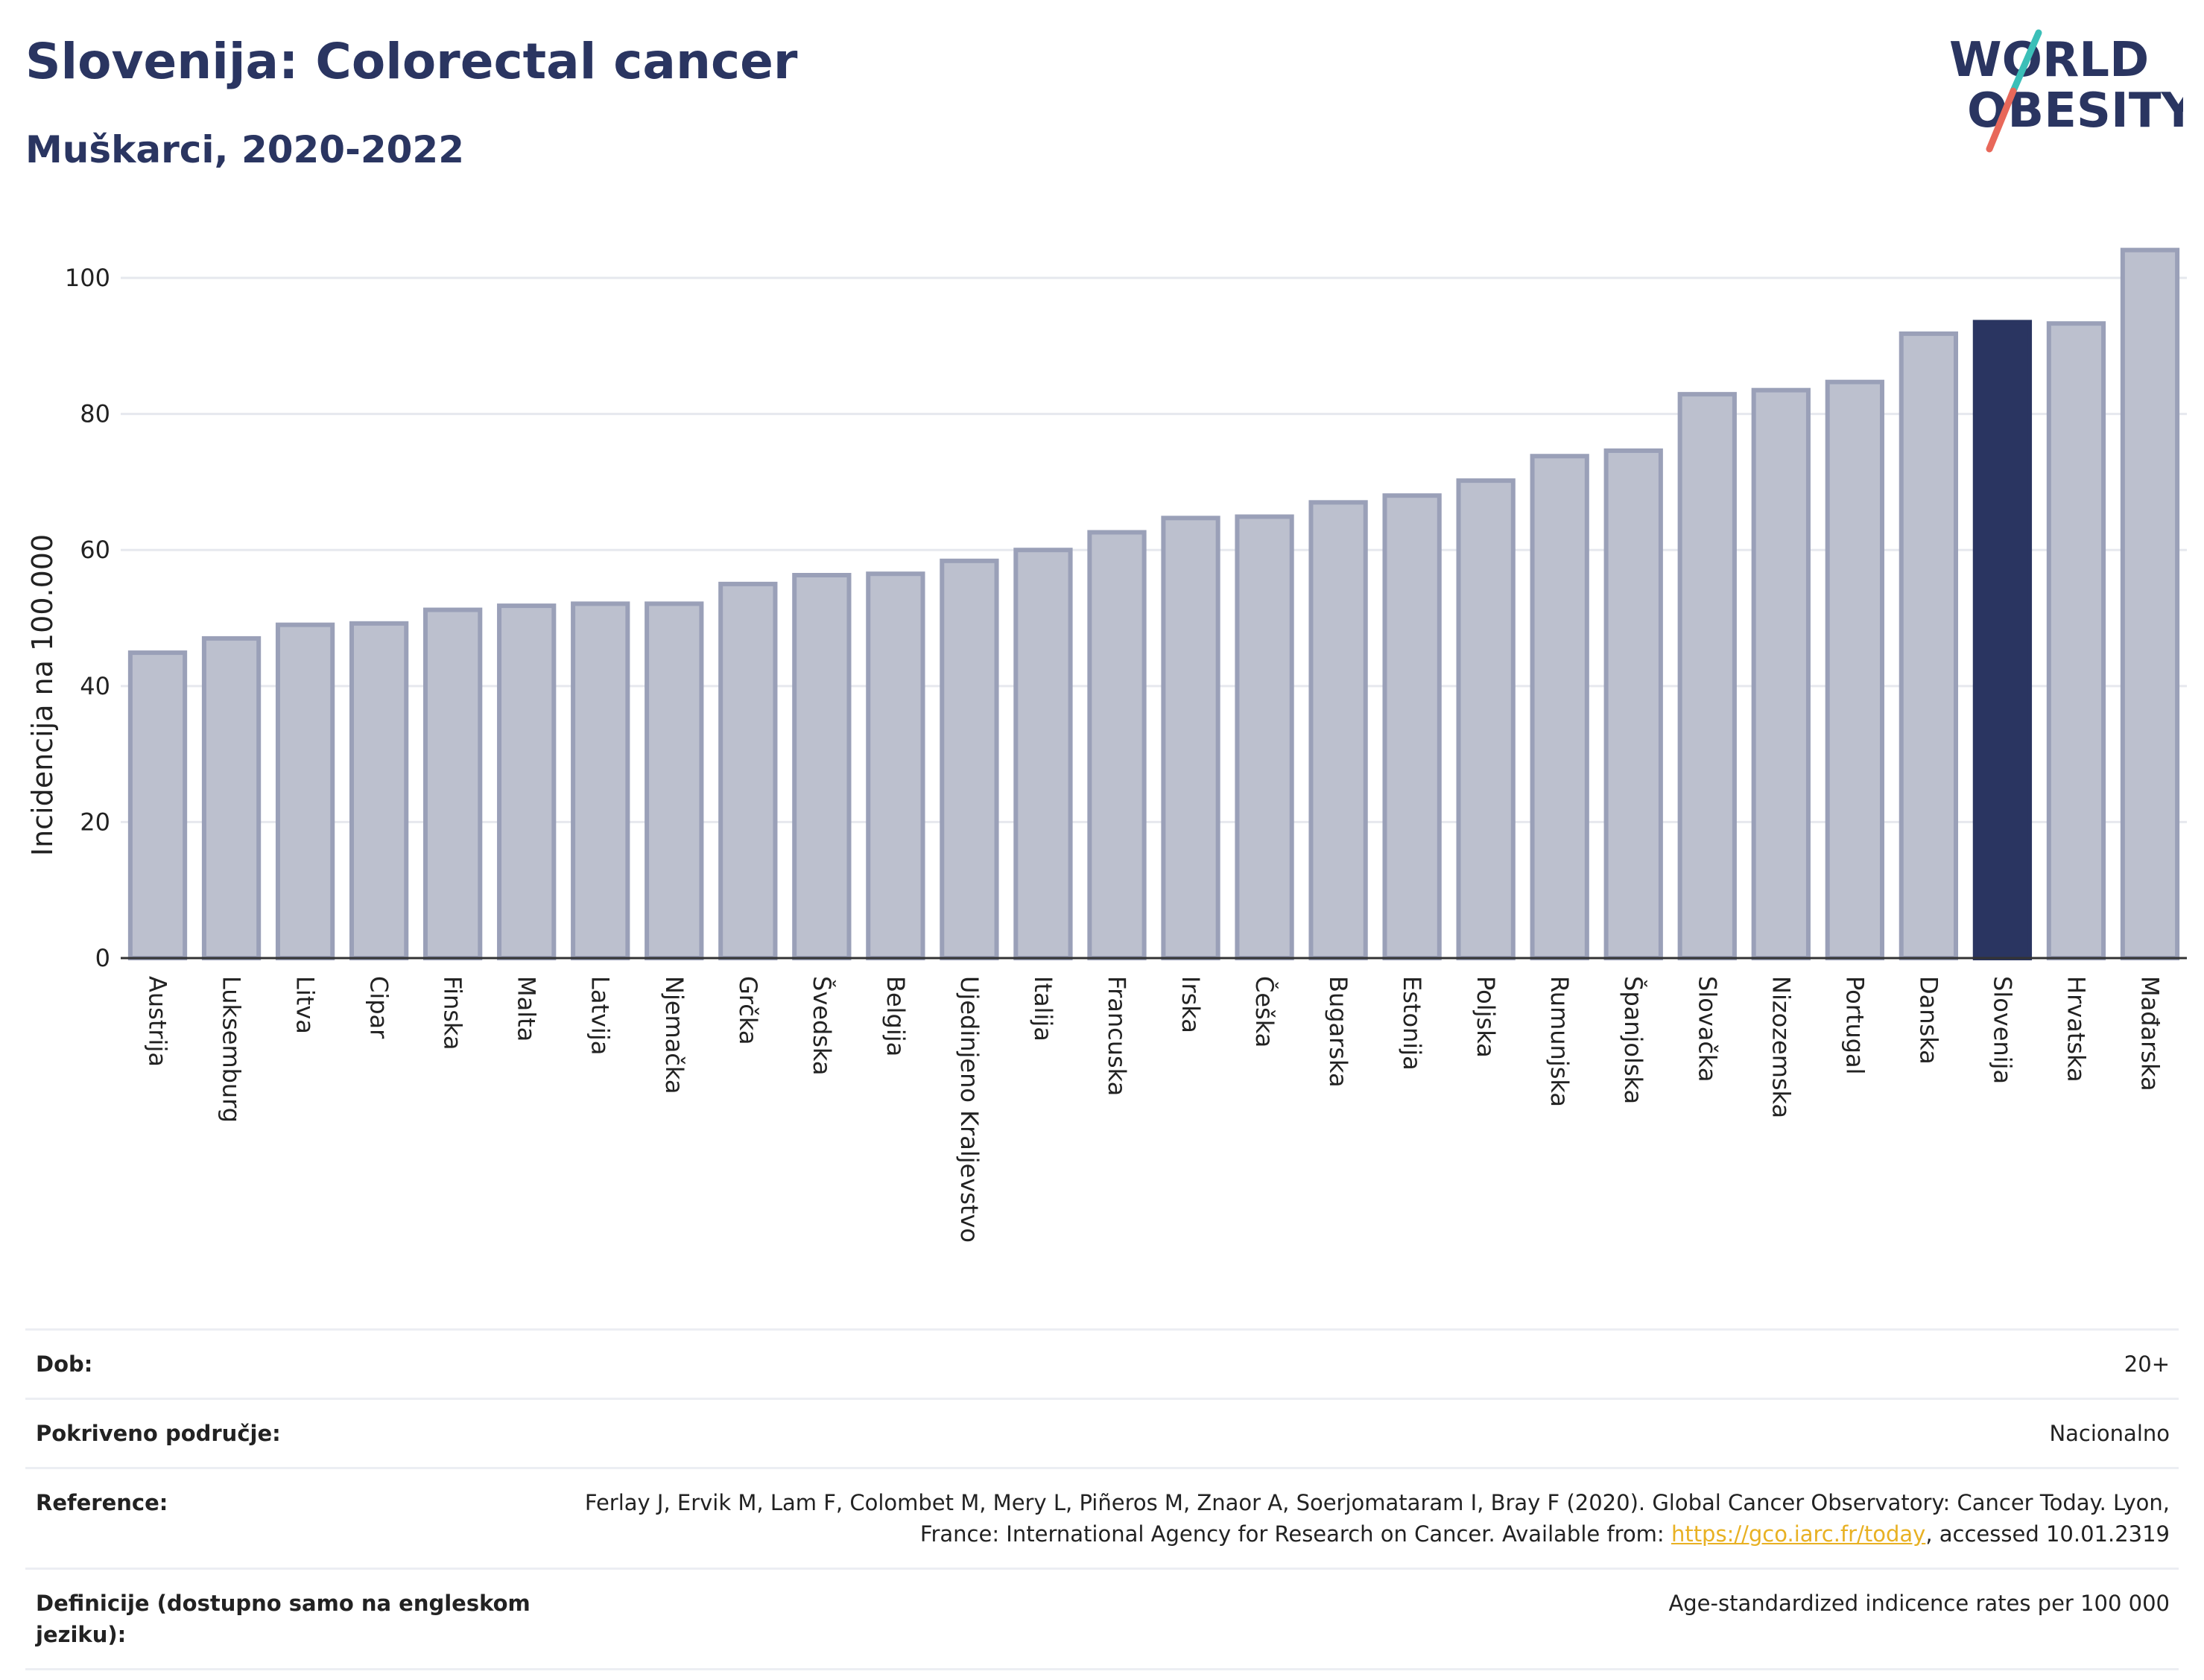 Image resolution: width=2204 pixels, height=1680 pixels. Describe the element at coordinates (2150, 604) in the screenshot. I see `bar-mađarska` at that location.